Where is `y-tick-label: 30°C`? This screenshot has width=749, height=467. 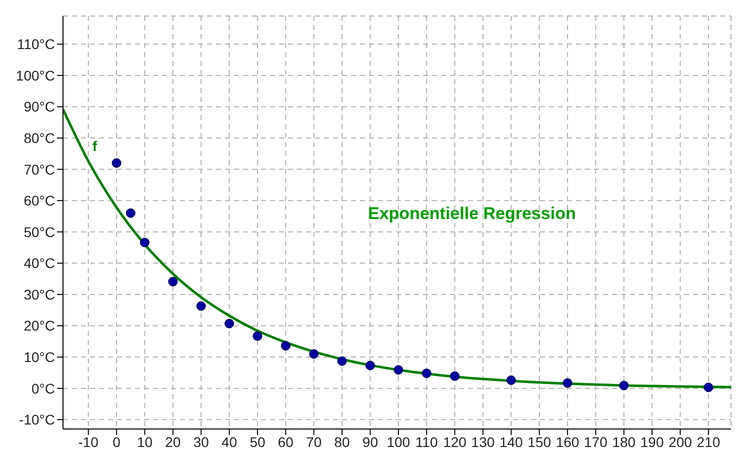 y-tick-label: 30°C is located at coordinates (39, 294).